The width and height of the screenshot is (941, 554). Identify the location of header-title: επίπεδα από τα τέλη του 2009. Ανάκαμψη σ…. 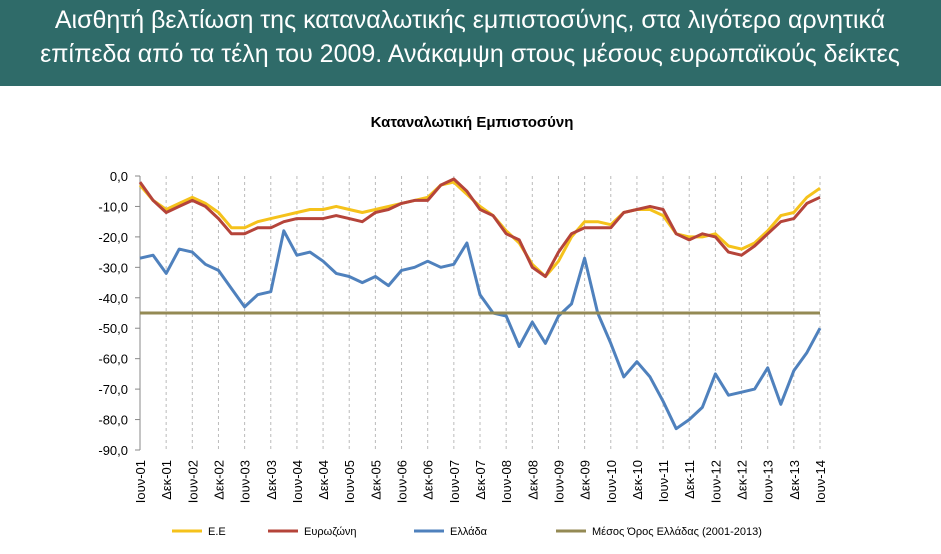
(470, 54).